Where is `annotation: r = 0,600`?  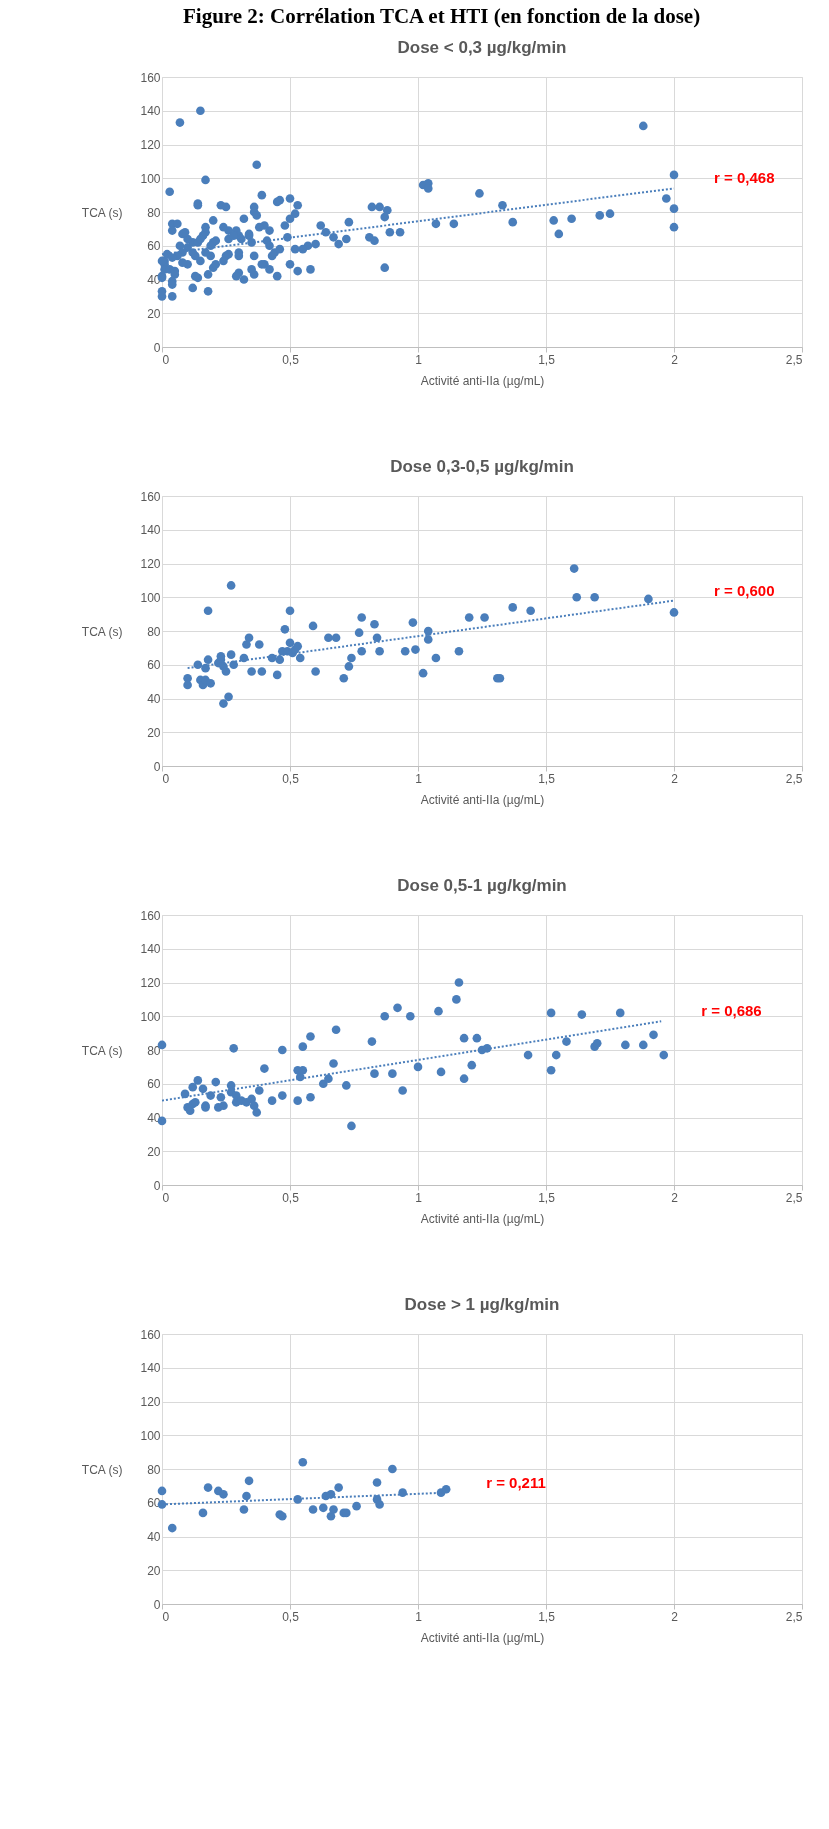 annotation: r = 0,600 is located at coordinates (744, 590).